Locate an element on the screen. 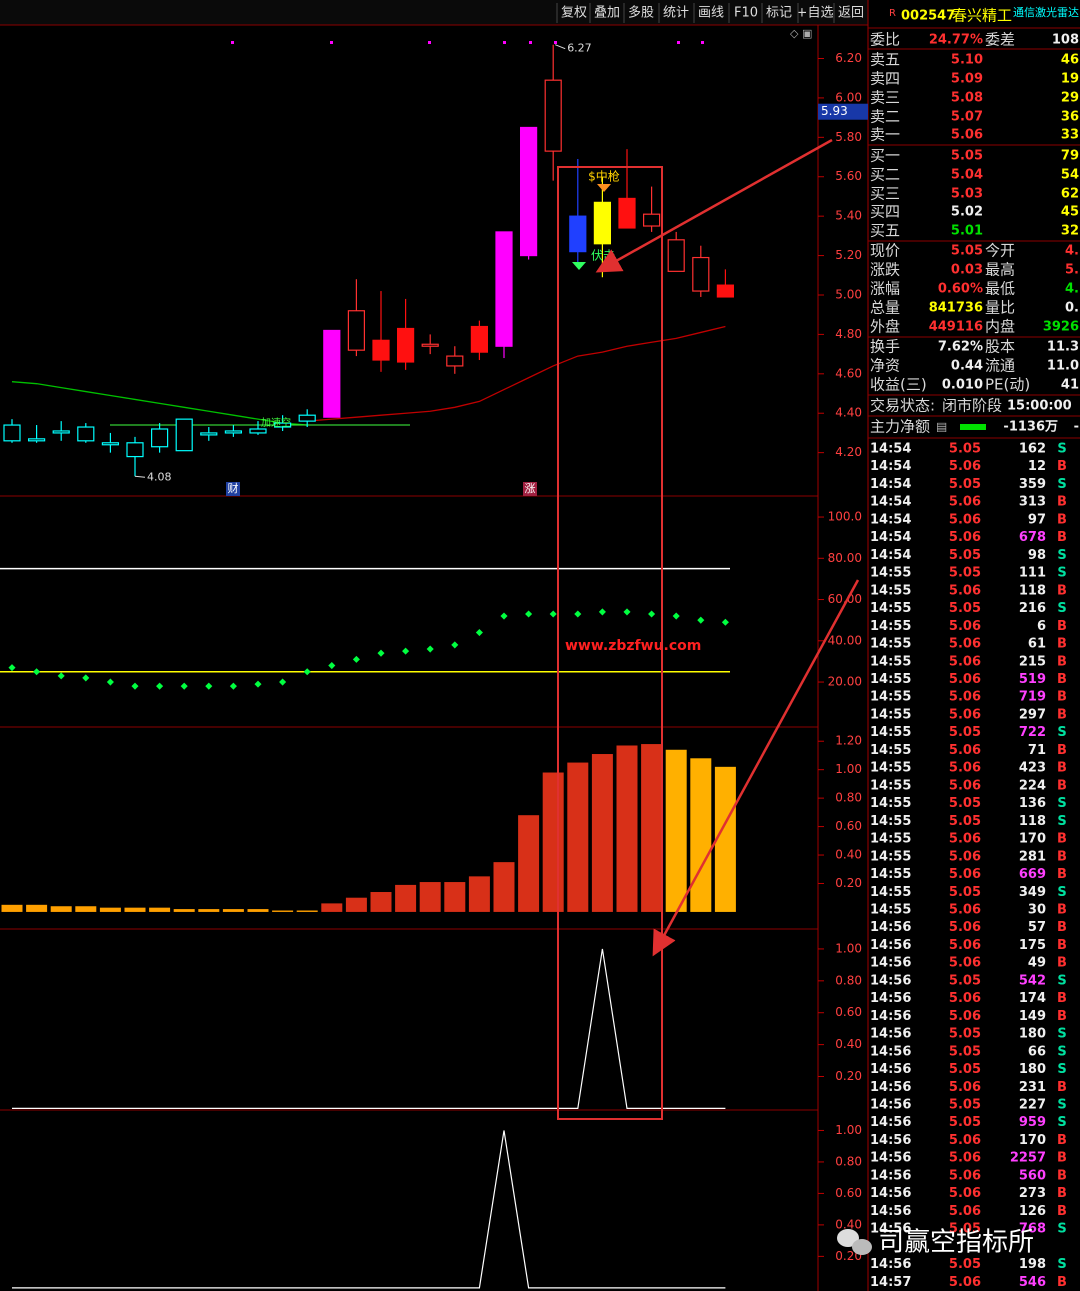 This screenshot has width=1080, height=1291. stat-label: 收益(三) is located at coordinates (898, 385).